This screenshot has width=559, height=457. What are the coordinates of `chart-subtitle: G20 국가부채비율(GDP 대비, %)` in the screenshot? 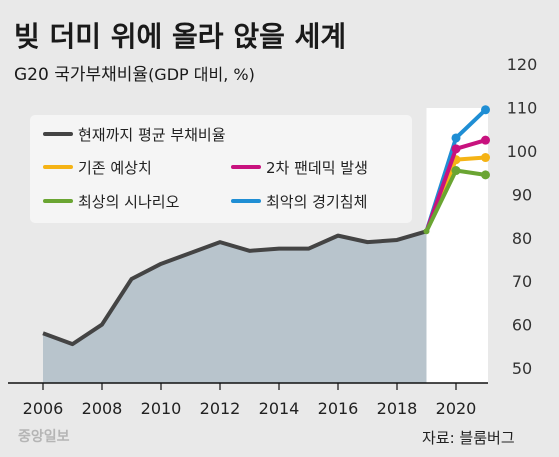 It's located at (134, 75).